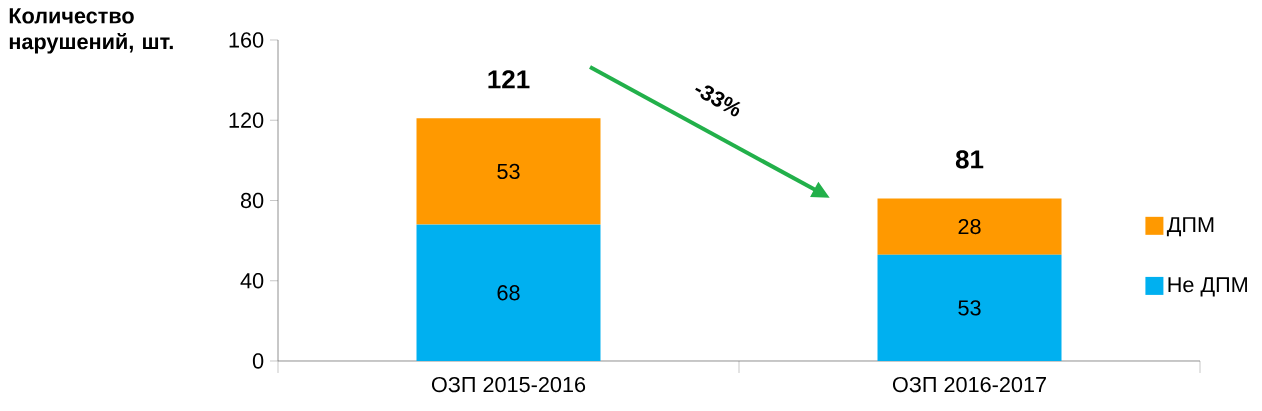 The height and width of the screenshot is (411, 1262). Describe the element at coordinates (508, 384) in the screenshot. I see `x-tick-label: ОЗП 2015-2016` at that location.